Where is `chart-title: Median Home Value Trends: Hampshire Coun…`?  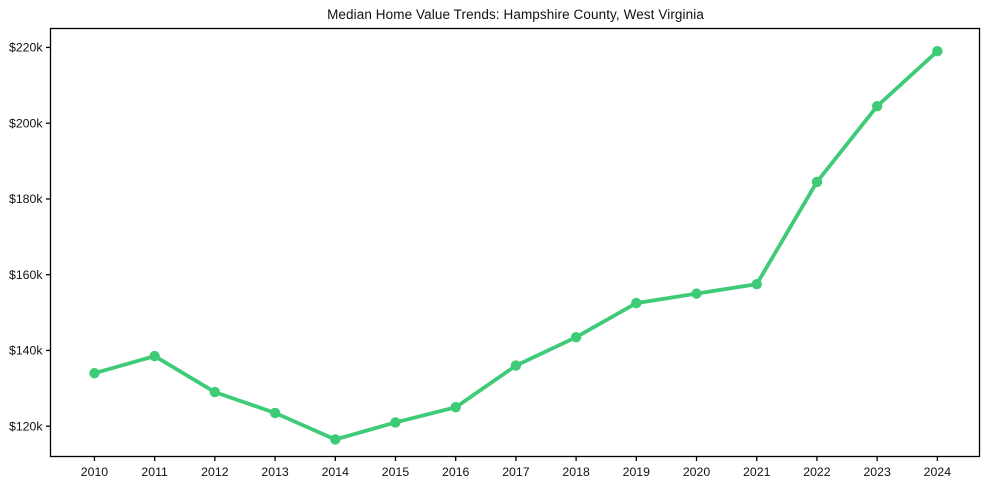
chart-title: Median Home Value Trends: Hampshire Coun… is located at coordinates (515, 14).